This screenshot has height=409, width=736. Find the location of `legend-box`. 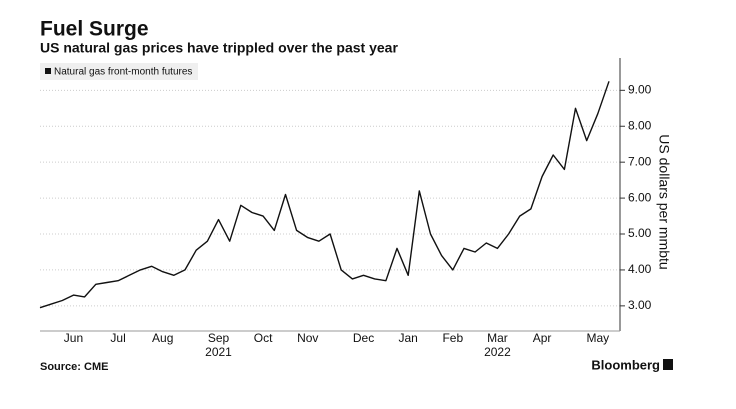

legend-box is located at coordinates (119, 71).